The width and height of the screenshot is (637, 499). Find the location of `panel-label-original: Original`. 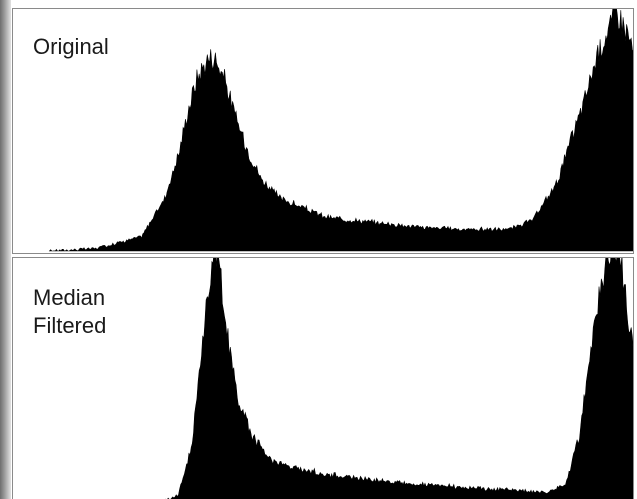

panel-label-original: Original is located at coordinates (71, 46).